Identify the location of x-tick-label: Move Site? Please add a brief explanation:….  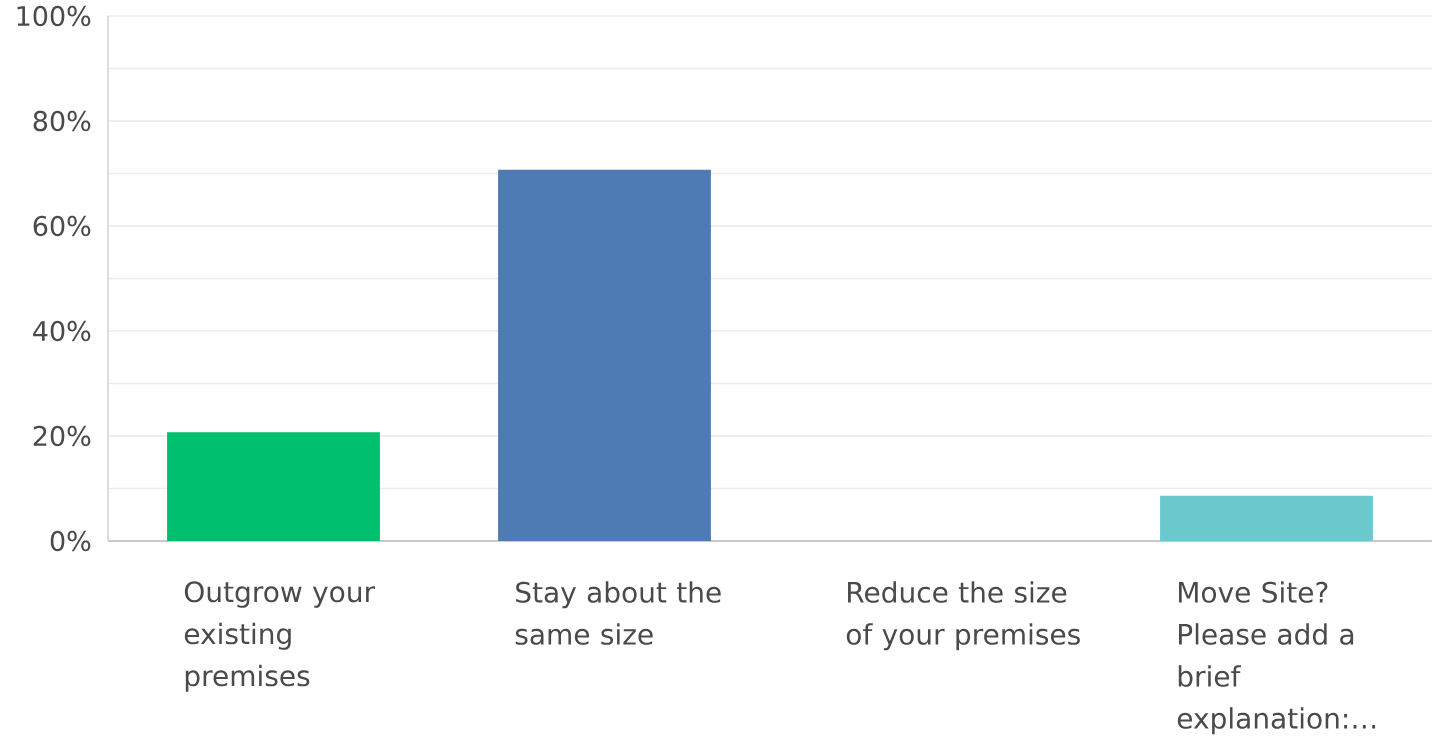
(1276, 658).